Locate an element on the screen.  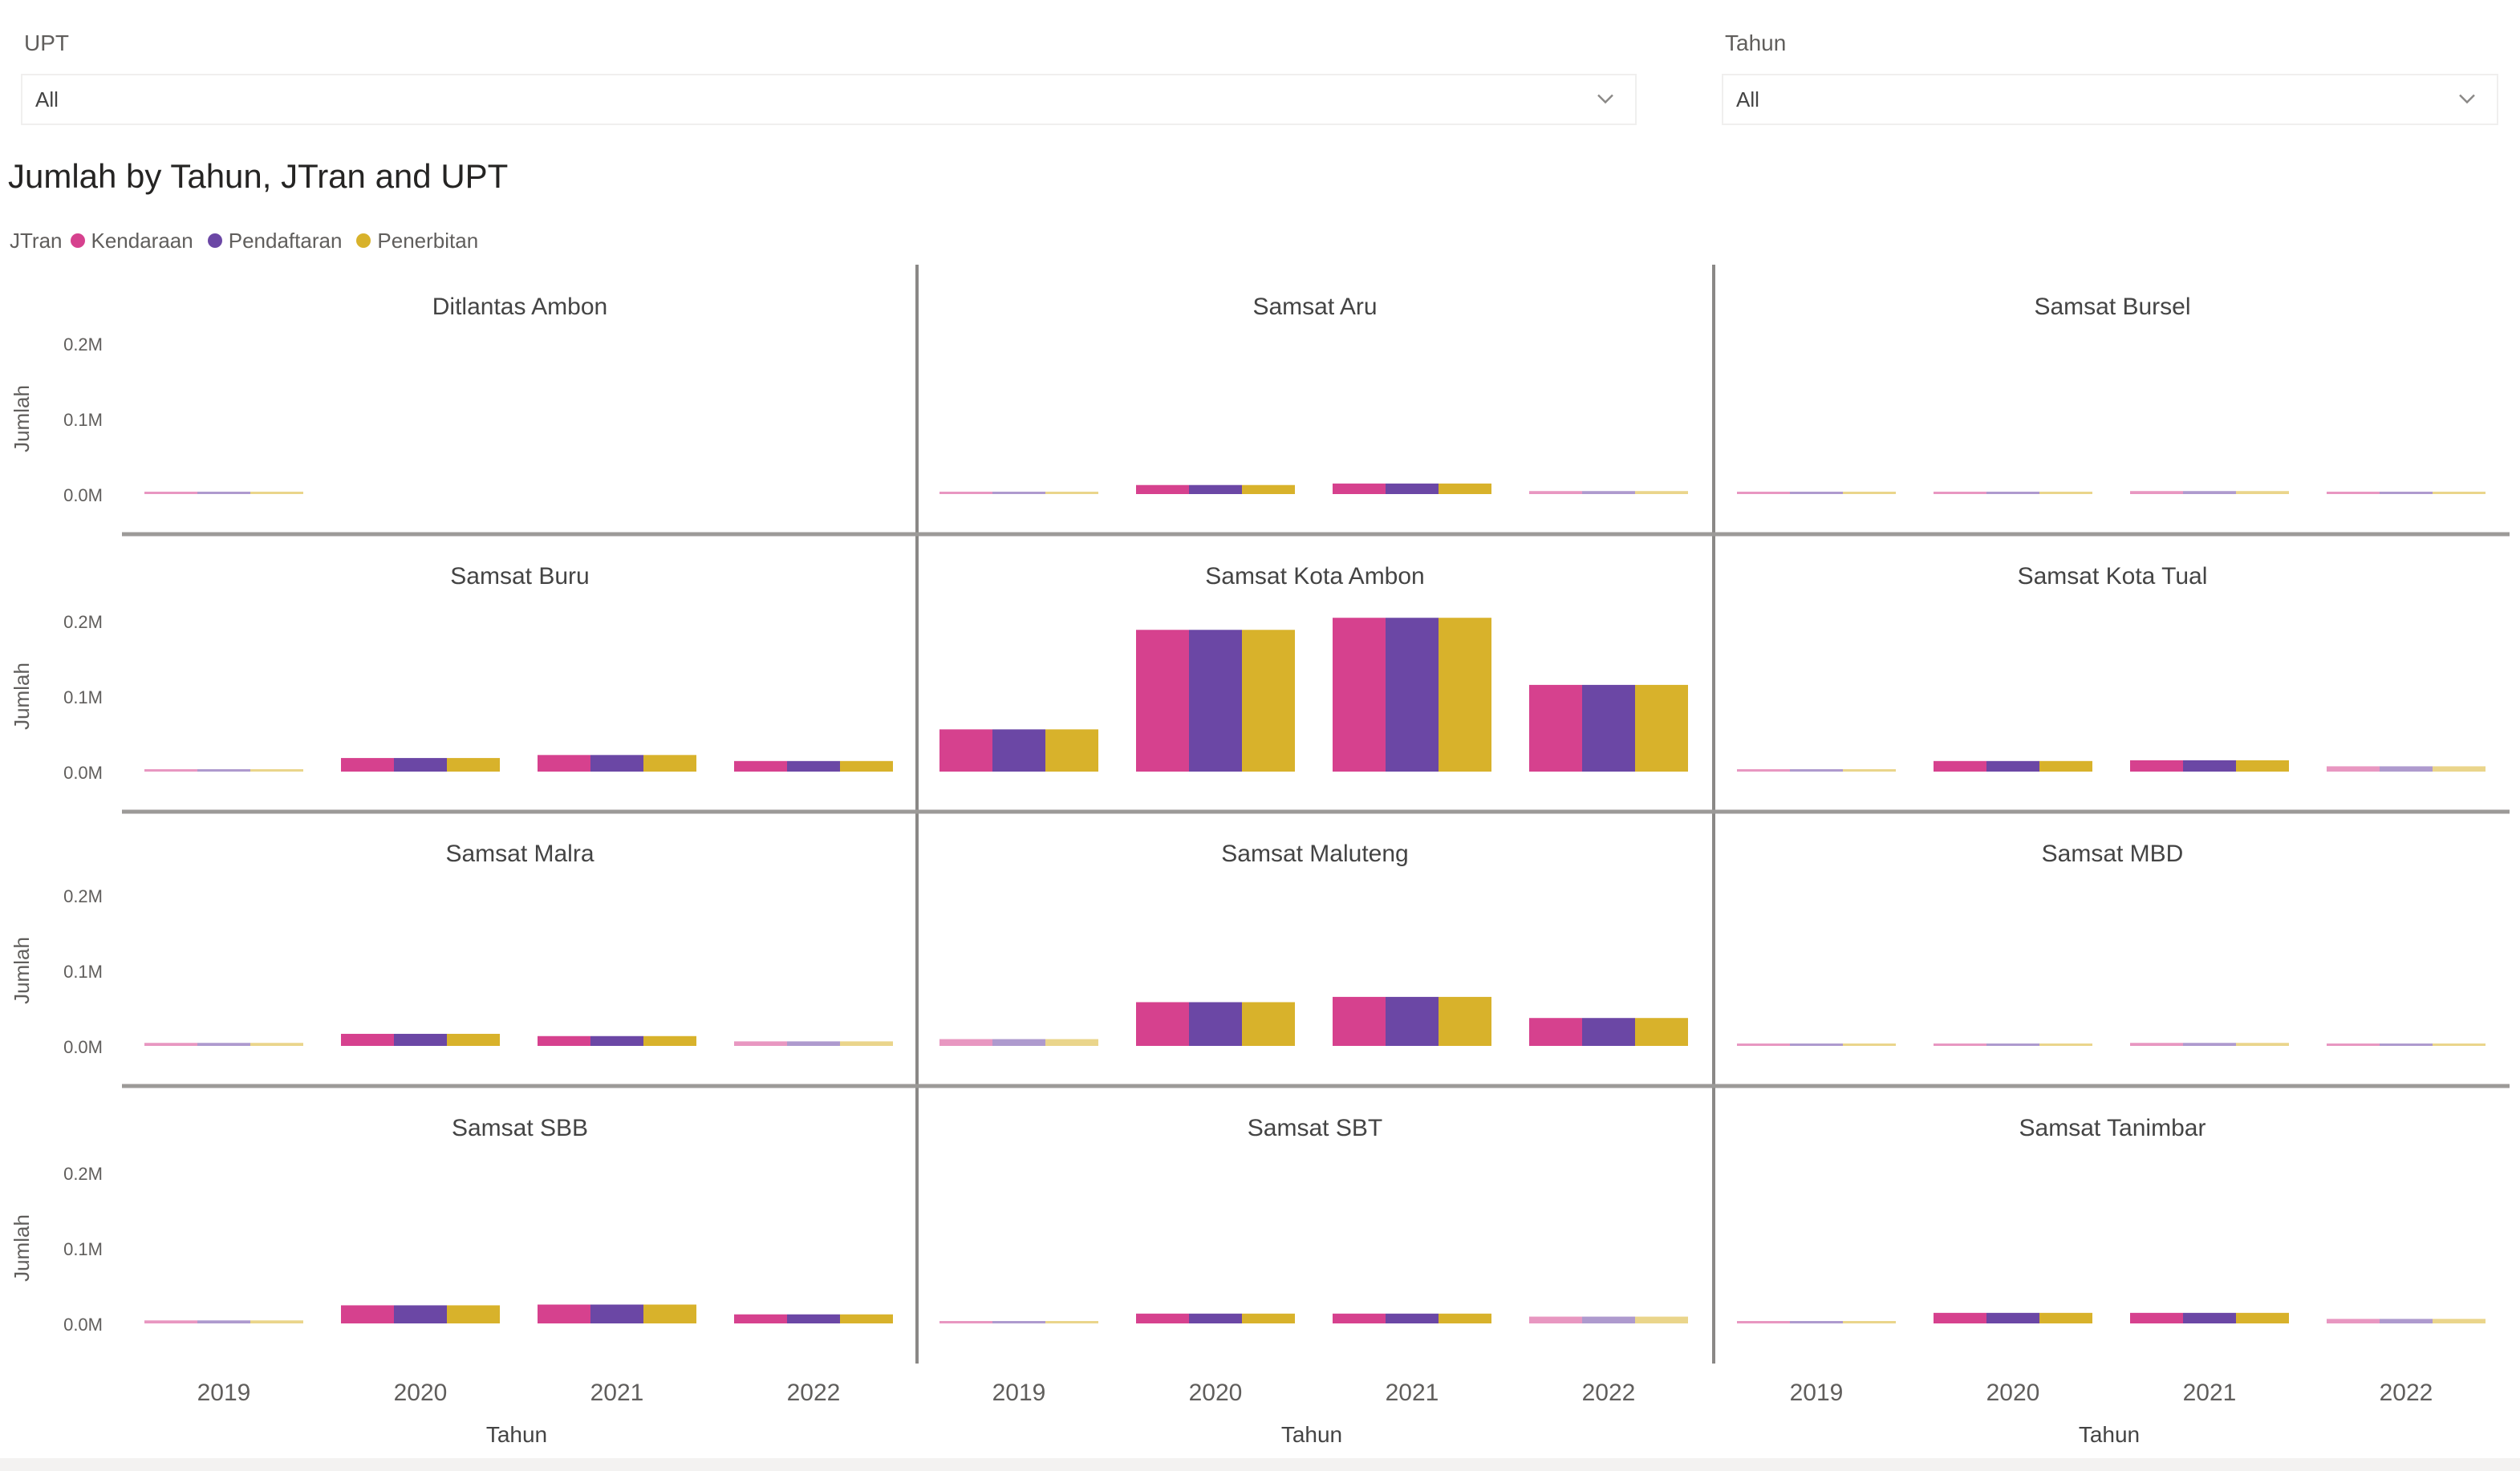
legend-label-penerbitan: Penerbitan is located at coordinates (428, 240).